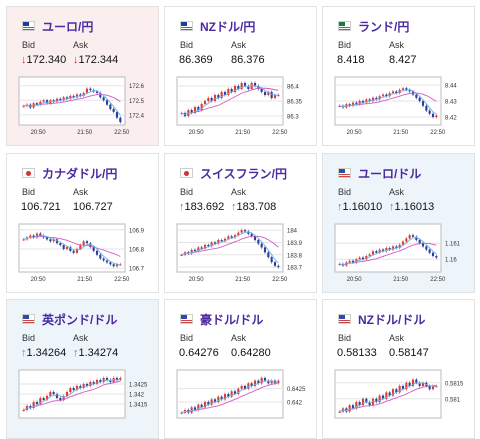 This screenshot has width=480, height=439. What do you see at coordinates (243, 133) in the screenshot?
I see `x-tick-label: 21:50` at bounding box center [243, 133].